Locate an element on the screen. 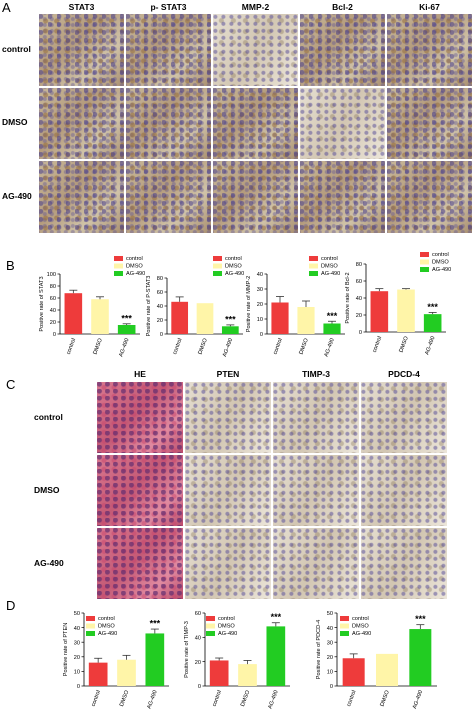 This screenshot has height=711, width=474. row-label-2: AG-490 is located at coordinates (49, 562).